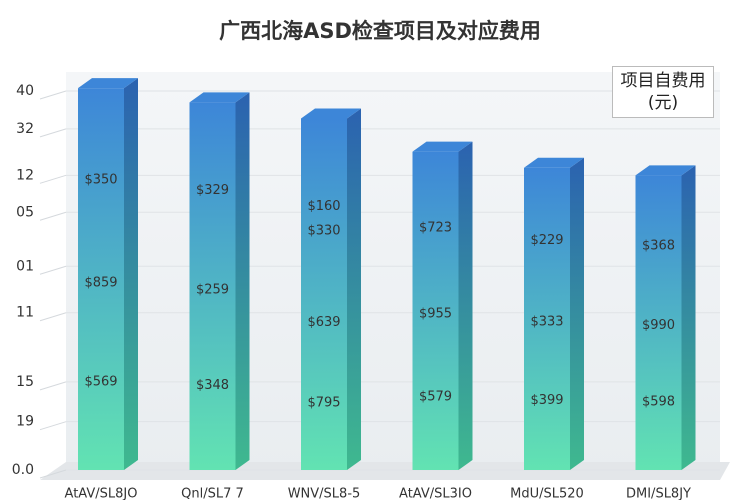  I want to click on bar-label: $795, so click(323, 403).